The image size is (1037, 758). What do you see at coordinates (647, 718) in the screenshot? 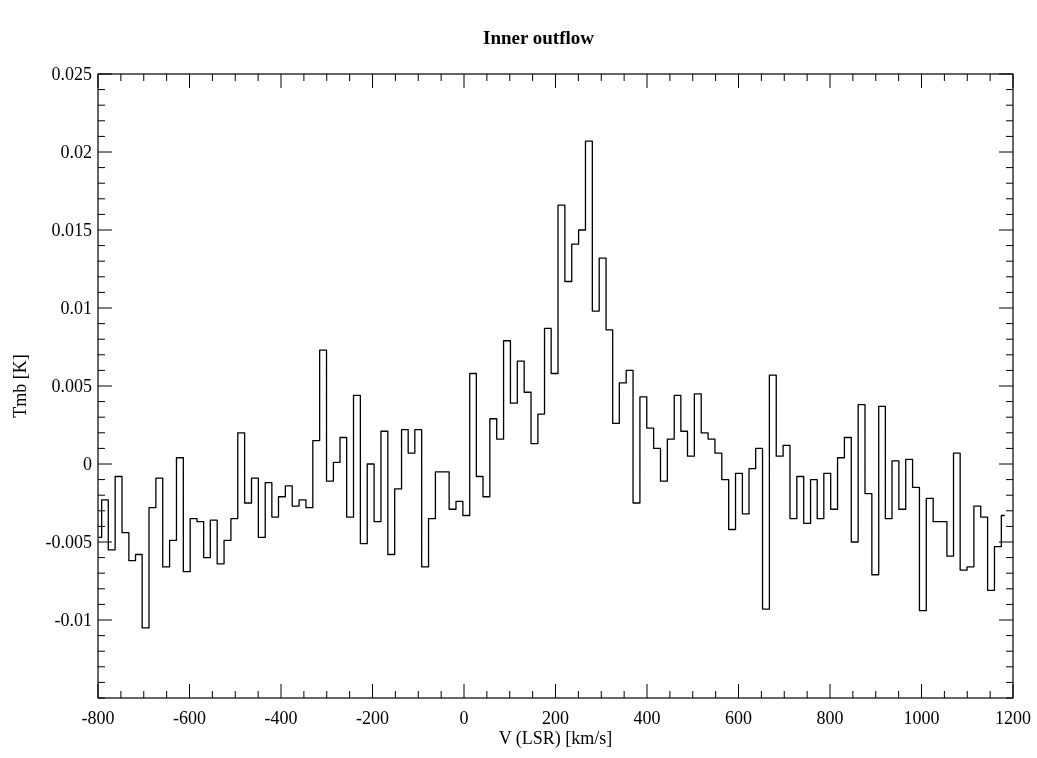
I see `x-tick-label: 400` at bounding box center [647, 718].